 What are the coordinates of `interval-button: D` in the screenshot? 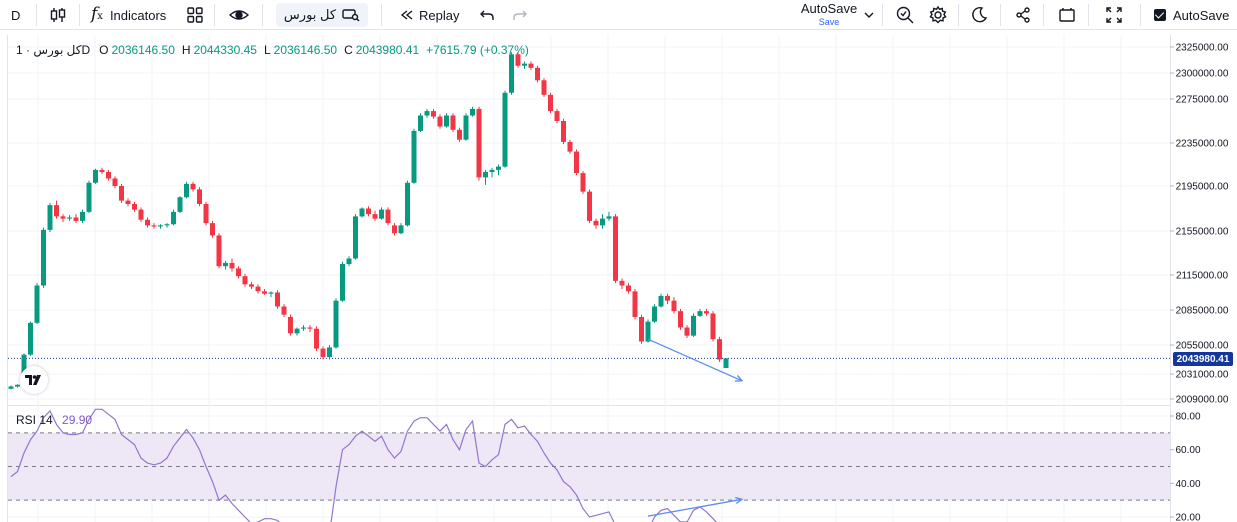 It's located at (18, 15).